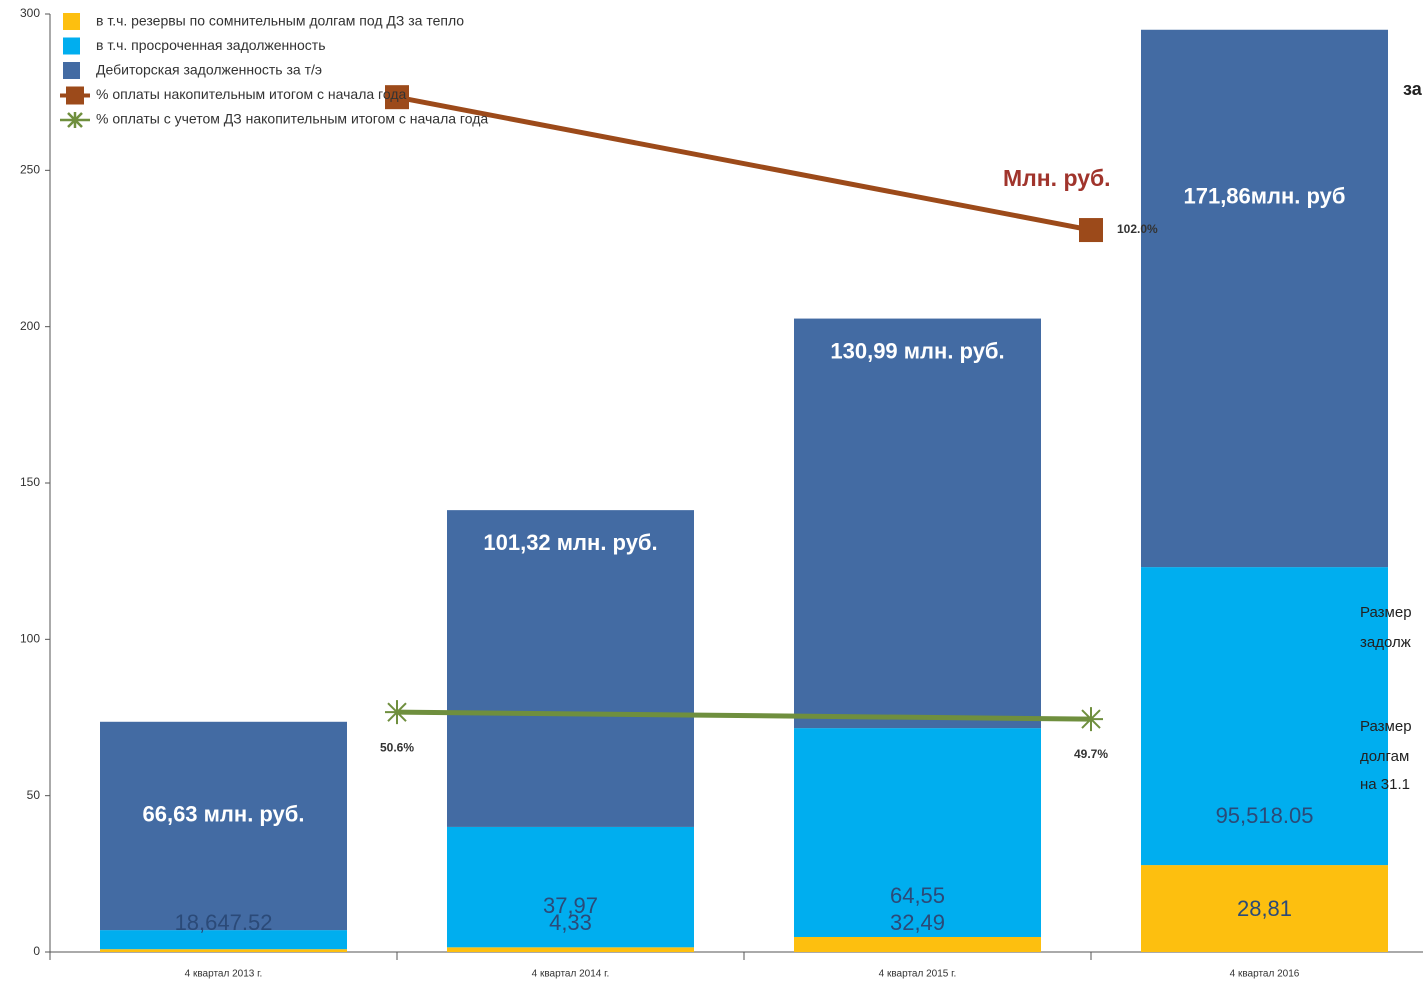 The height and width of the screenshot is (989, 1423). What do you see at coordinates (211, 45) in the screenshot?
I see `legend-label: в т.ч. просроченная задолженность` at bounding box center [211, 45].